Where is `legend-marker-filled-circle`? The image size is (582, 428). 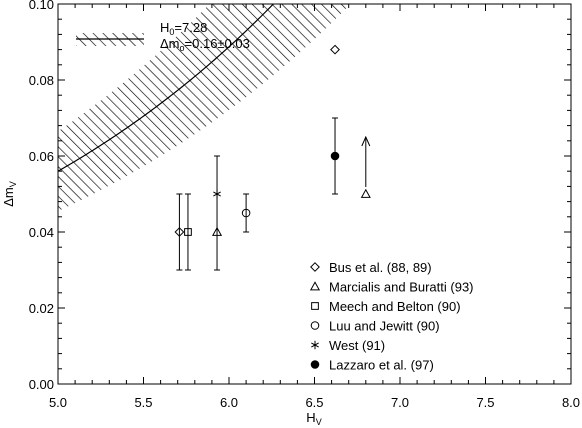 legend-marker-filled-circle is located at coordinates (315, 364).